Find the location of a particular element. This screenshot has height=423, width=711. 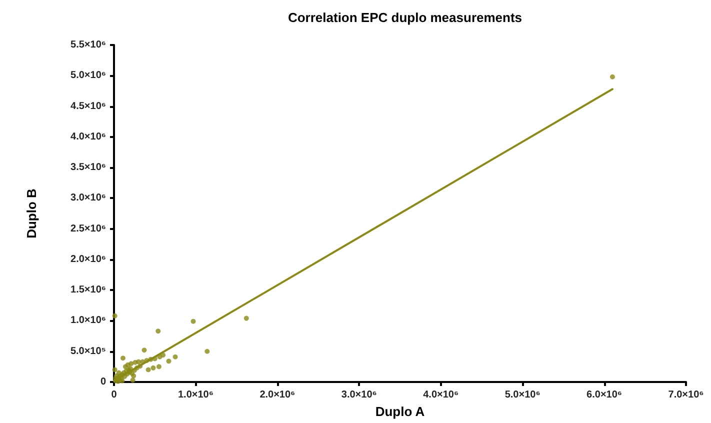

y-tick-label: 5.5×10⁶ is located at coordinates (88, 45).